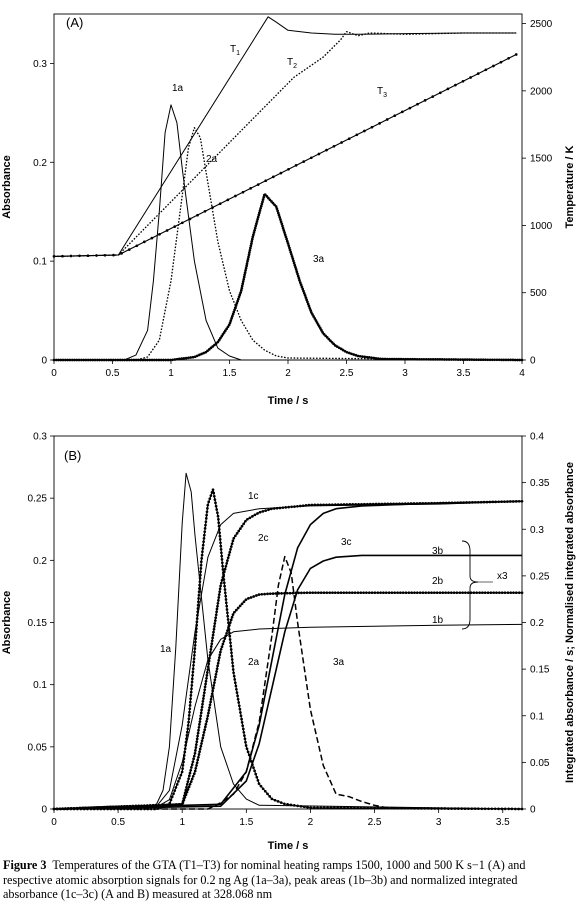 Image resolution: width=580 pixels, height=921 pixels. I want to click on x-tick-label: 3.5, so click(464, 373).